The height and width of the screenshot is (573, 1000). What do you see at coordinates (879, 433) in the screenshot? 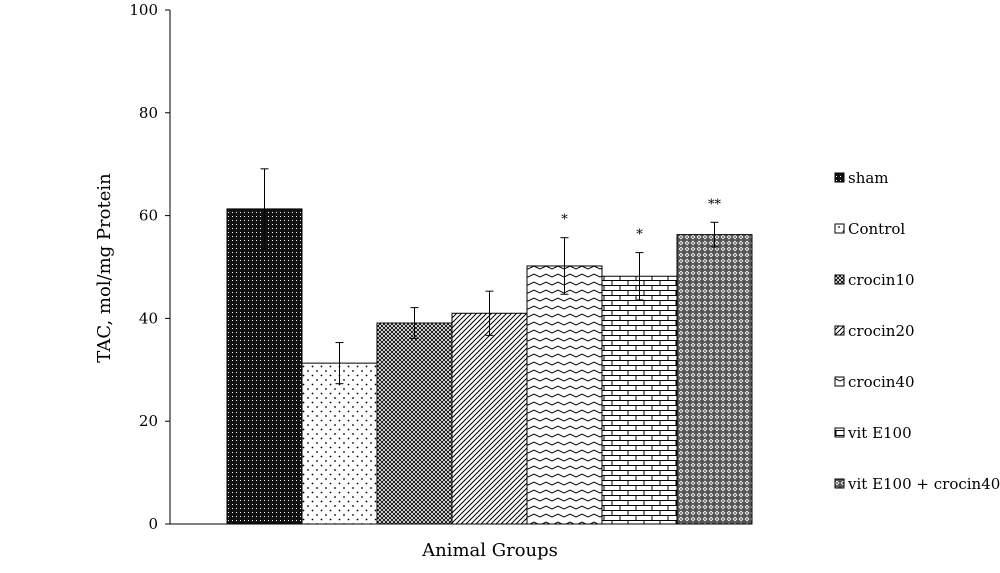
I see `legend-label-5: vit E100` at bounding box center [879, 433].